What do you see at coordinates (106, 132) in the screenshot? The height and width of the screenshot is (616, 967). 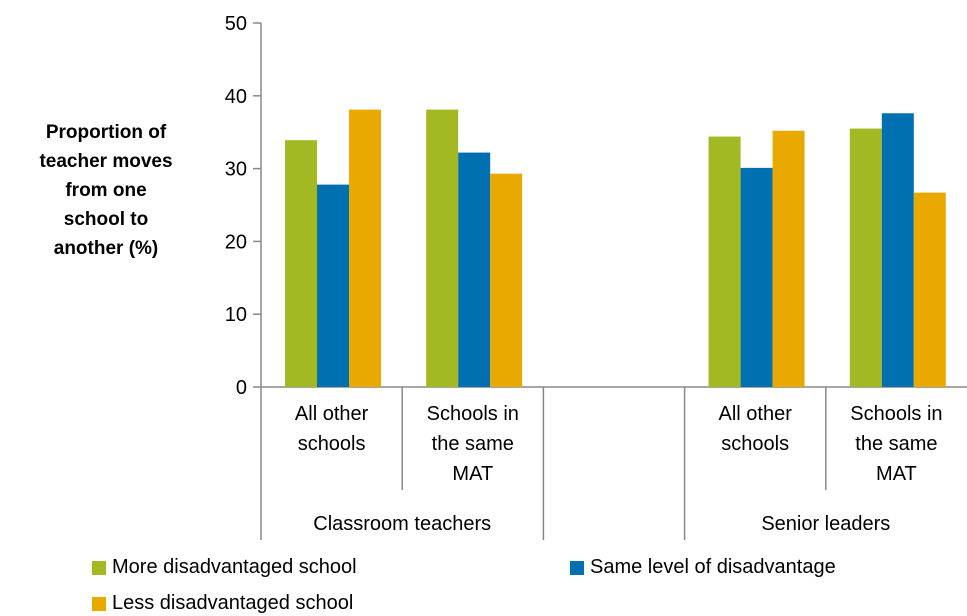 I see `y-axis-label-line: Proportion of` at bounding box center [106, 132].